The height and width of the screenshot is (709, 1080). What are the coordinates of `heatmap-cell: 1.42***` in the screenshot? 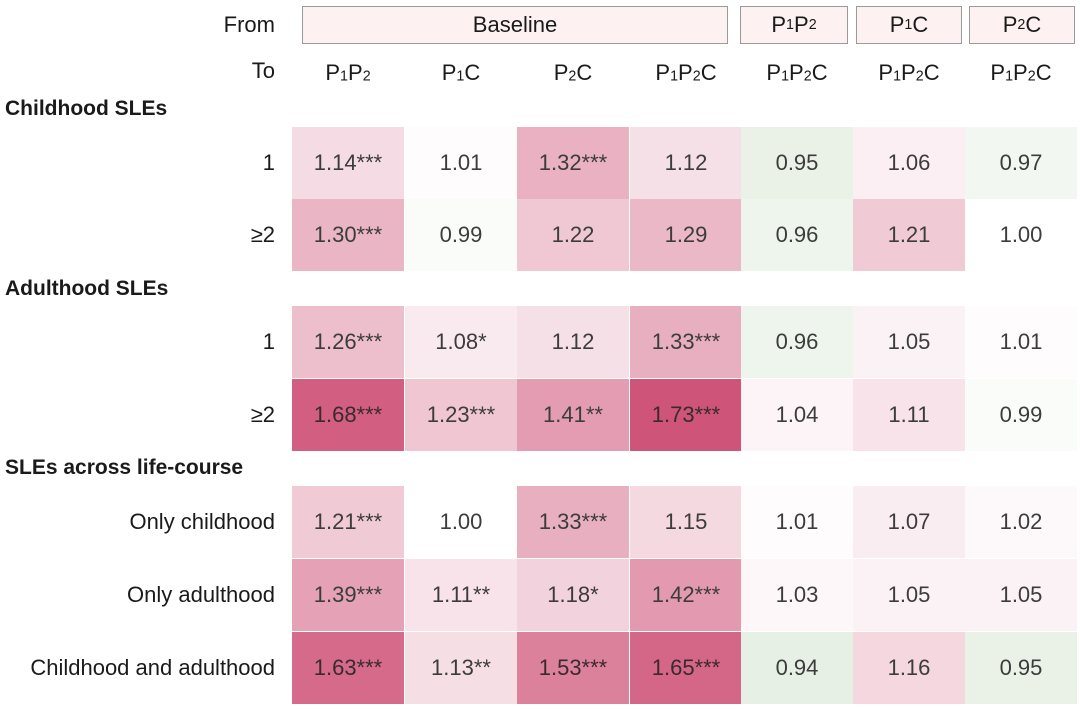 It's located at (686, 595).